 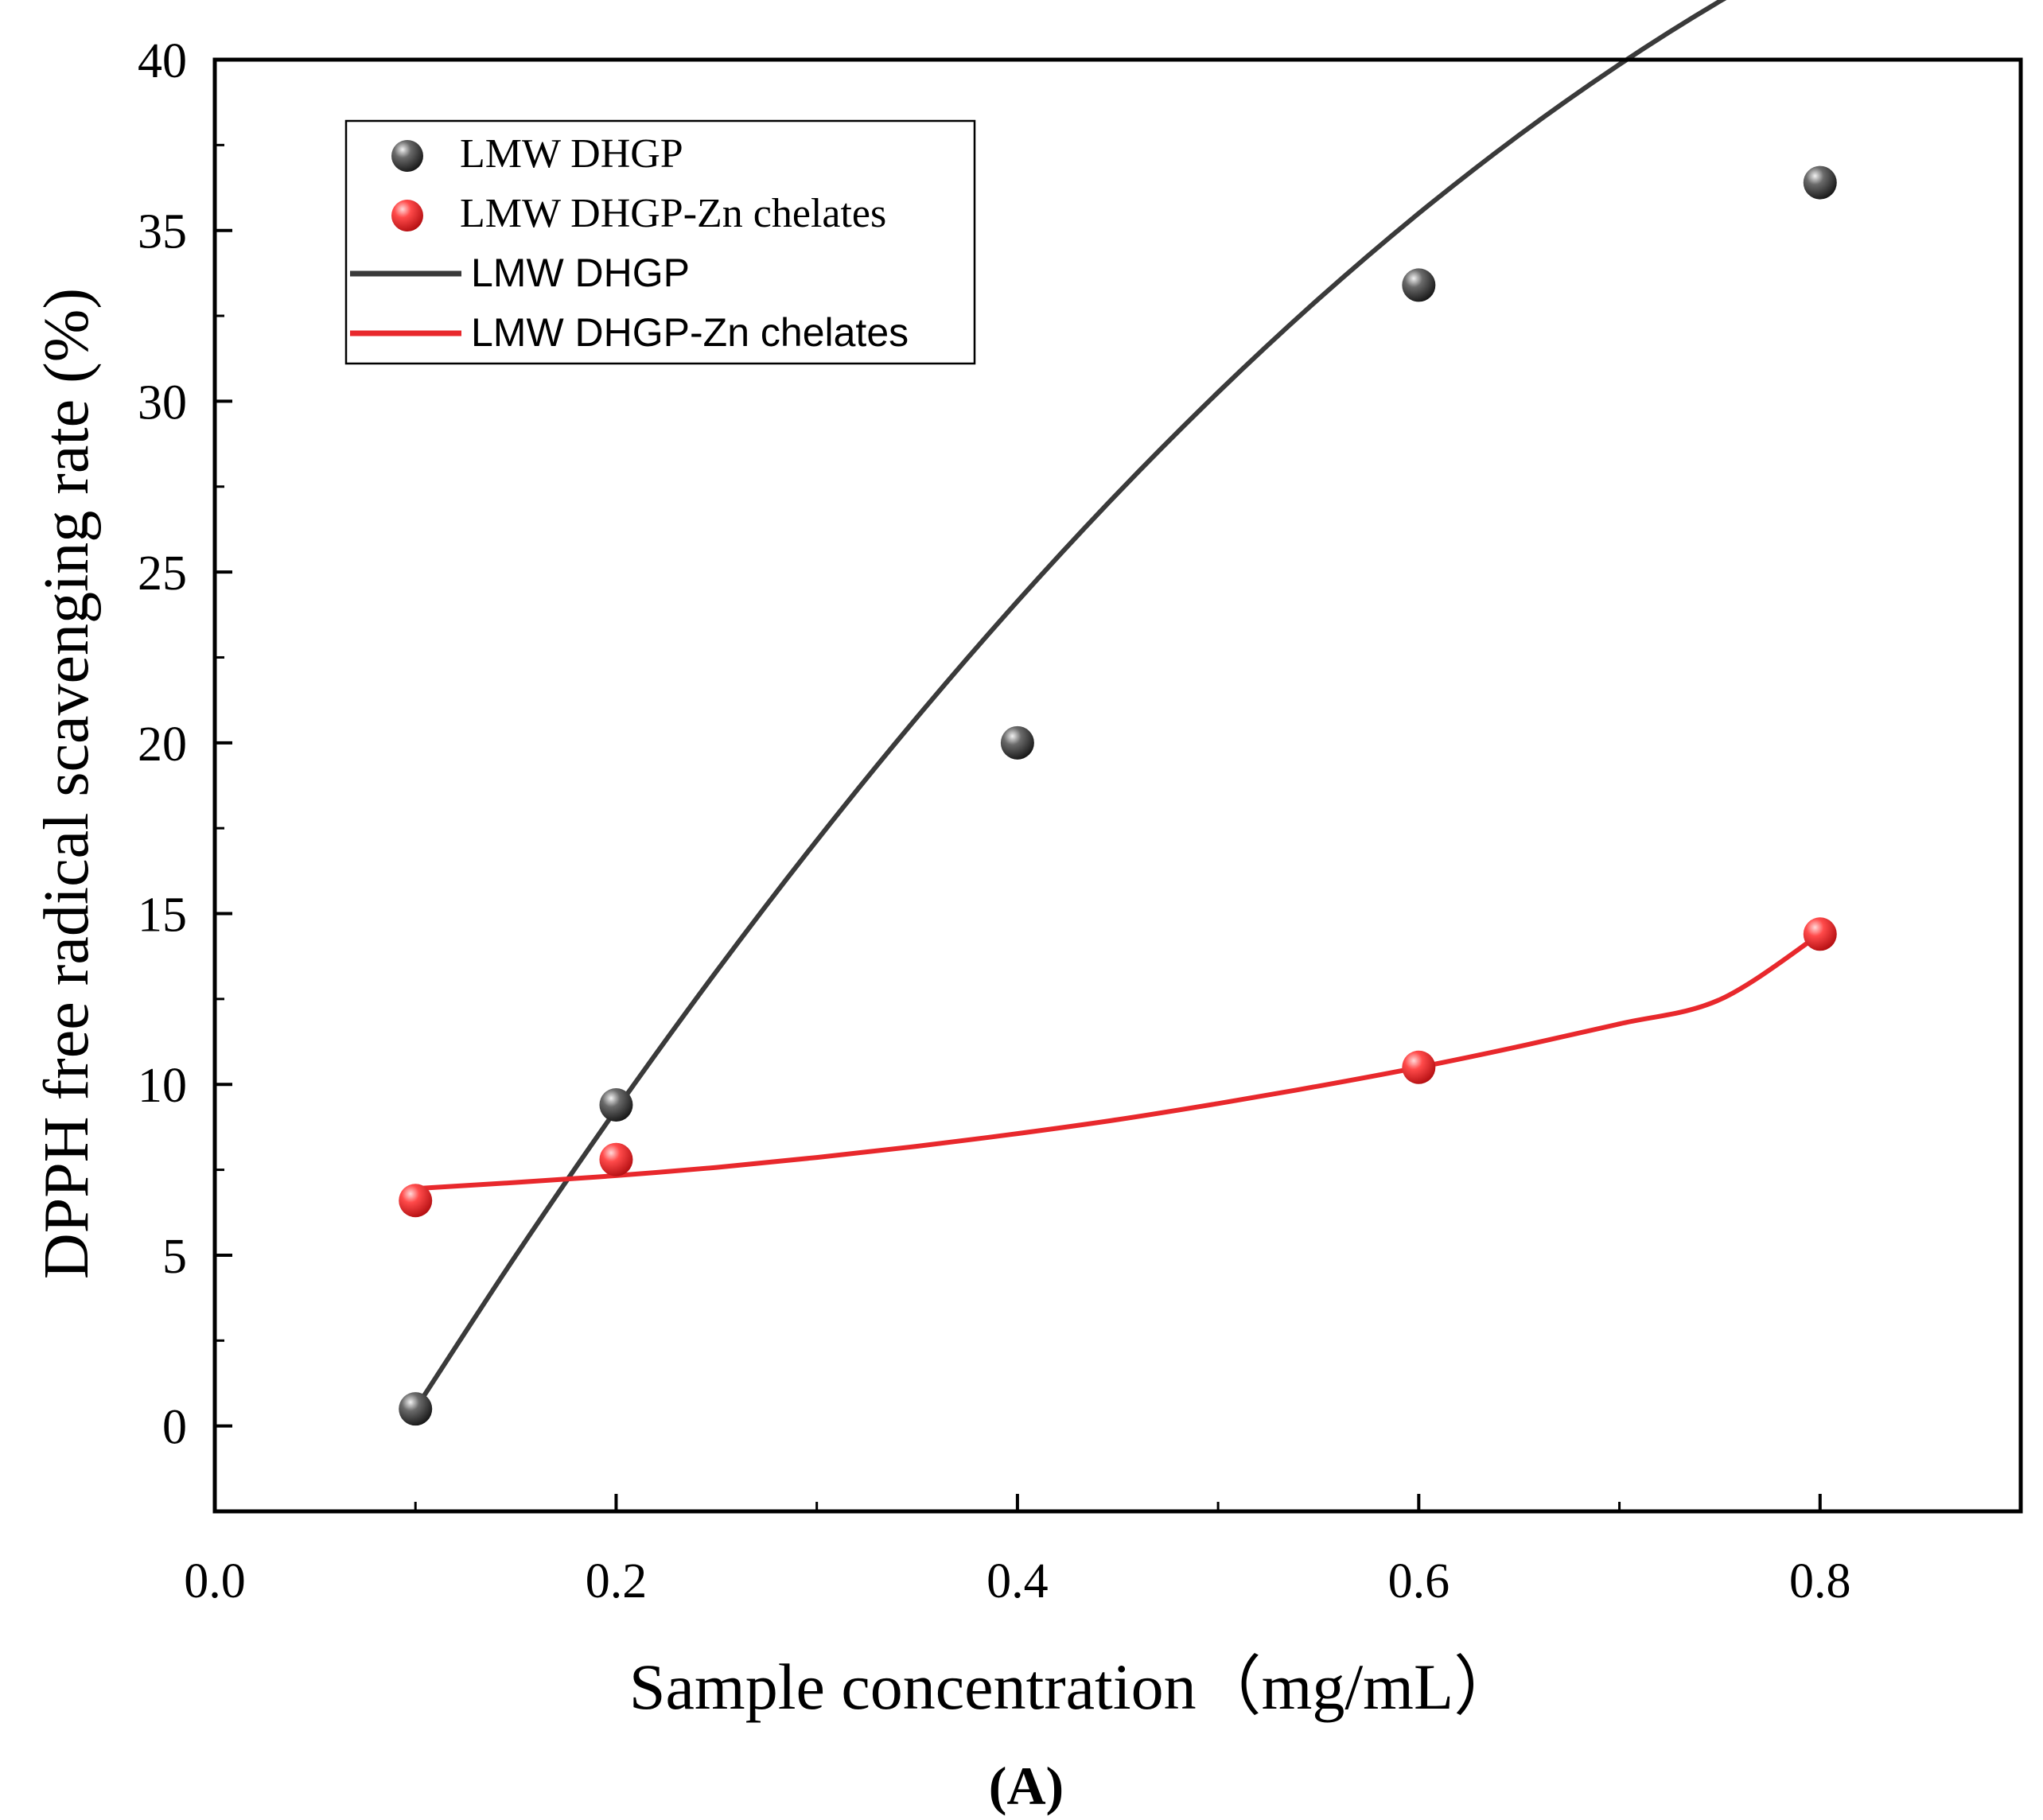 What do you see at coordinates (175, 1257) in the screenshot?
I see `y-tick-label: 5` at bounding box center [175, 1257].